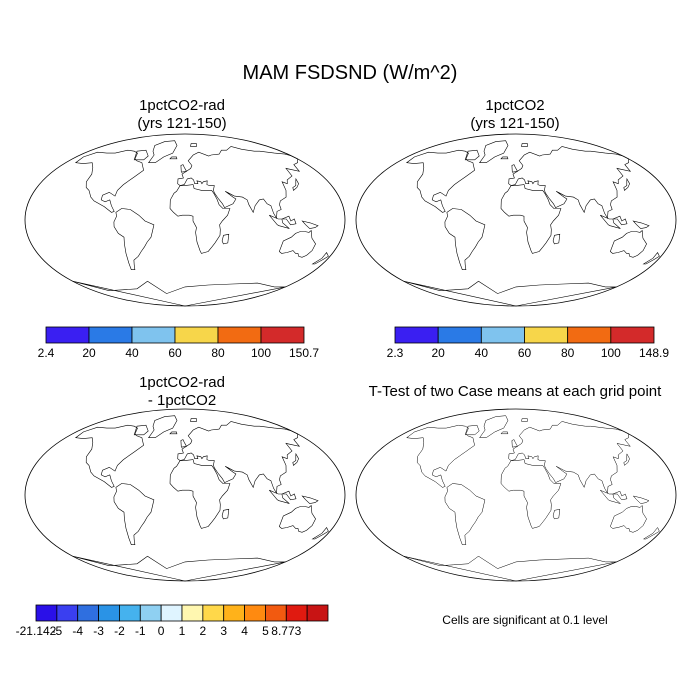 This screenshot has height=700, width=700. What do you see at coordinates (472, 430) in the screenshot?
I see `coastline-baffin` at bounding box center [472, 430].